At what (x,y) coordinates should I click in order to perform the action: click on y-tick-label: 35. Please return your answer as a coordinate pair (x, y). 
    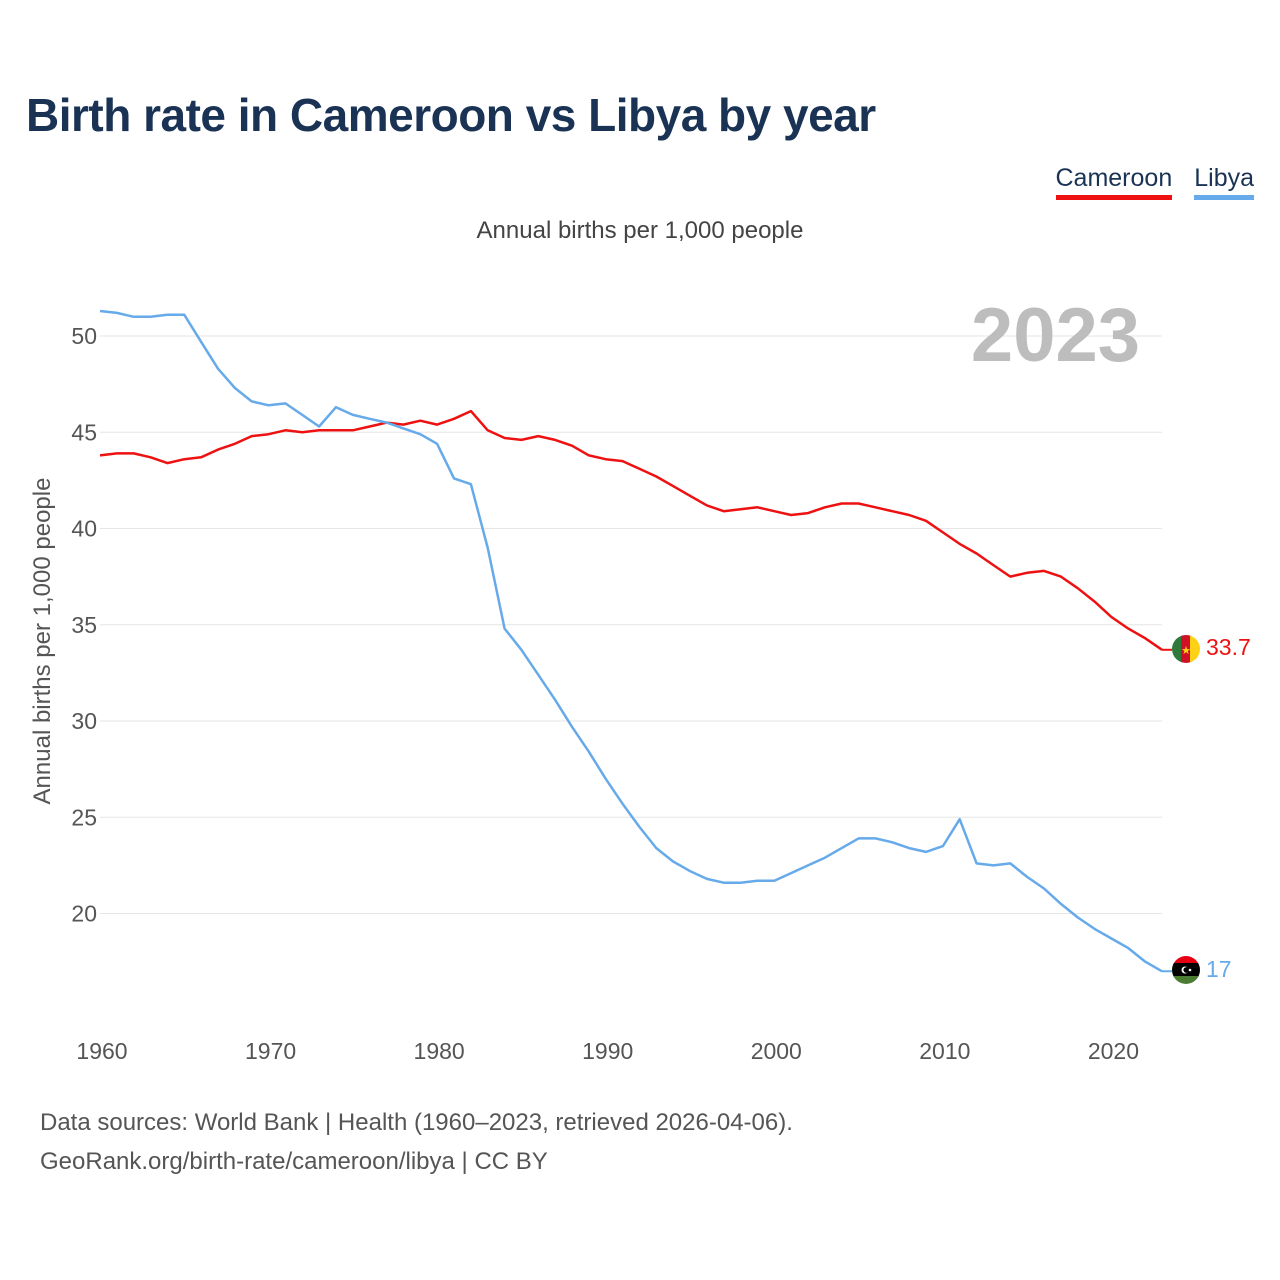
    Looking at the image, I should click on (84, 625).